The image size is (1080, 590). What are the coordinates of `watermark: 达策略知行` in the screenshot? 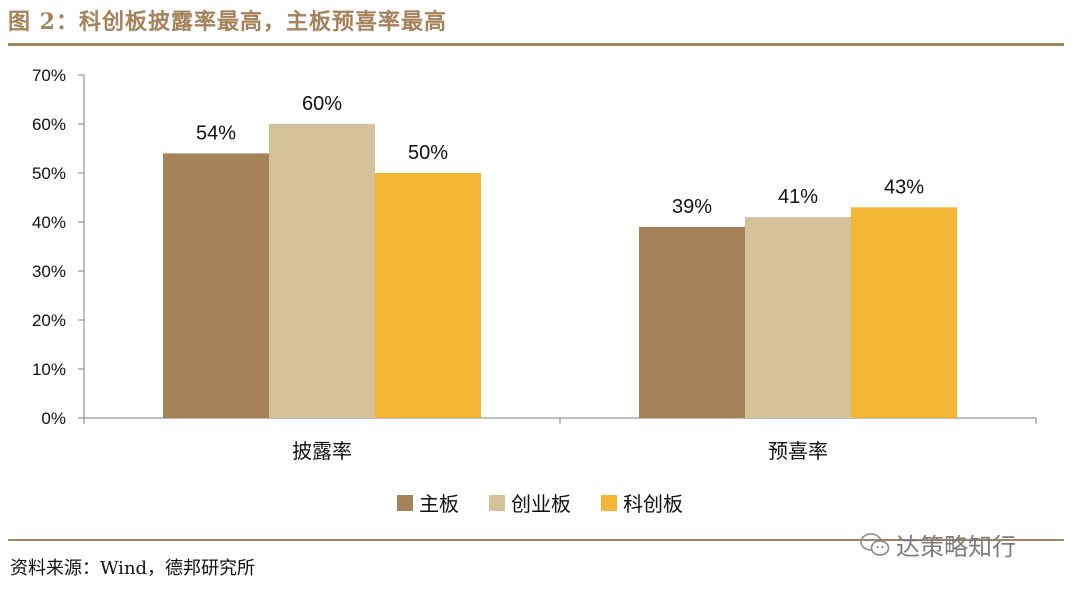 It's located at (938, 544).